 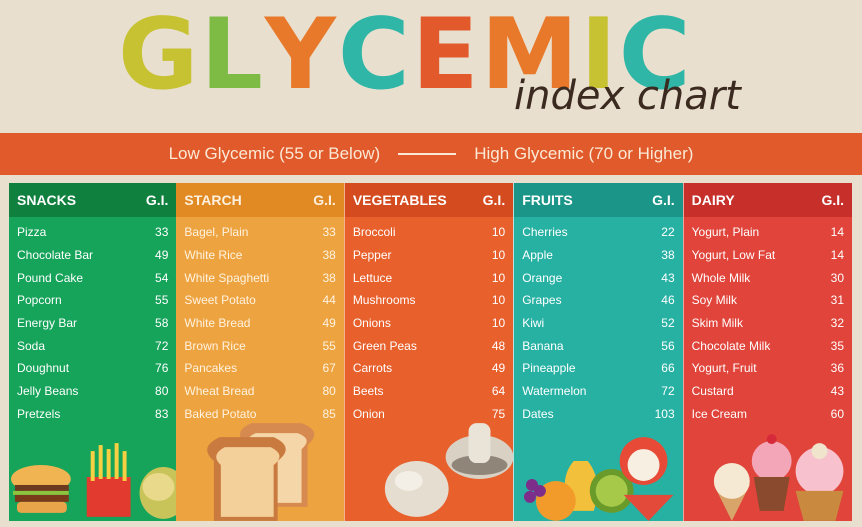 What do you see at coordinates (717, 323) in the screenshot?
I see `food-name: Skim Milk` at bounding box center [717, 323].